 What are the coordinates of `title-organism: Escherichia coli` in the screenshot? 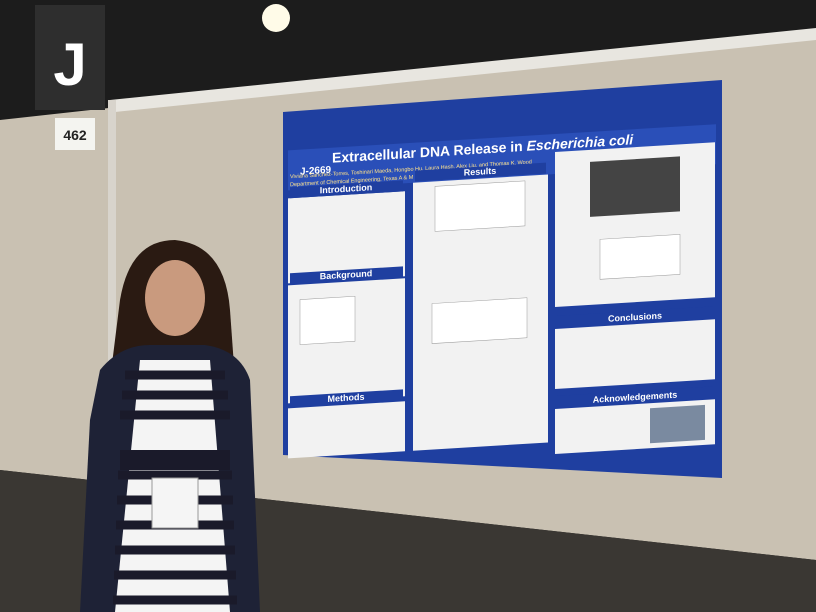 It's located at (581, 142).